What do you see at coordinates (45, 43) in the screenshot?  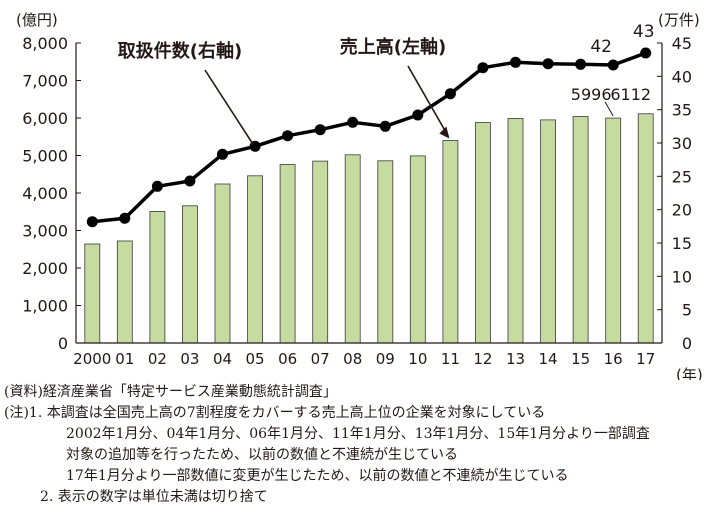 I see `left-tick-label: 8,000` at bounding box center [45, 43].